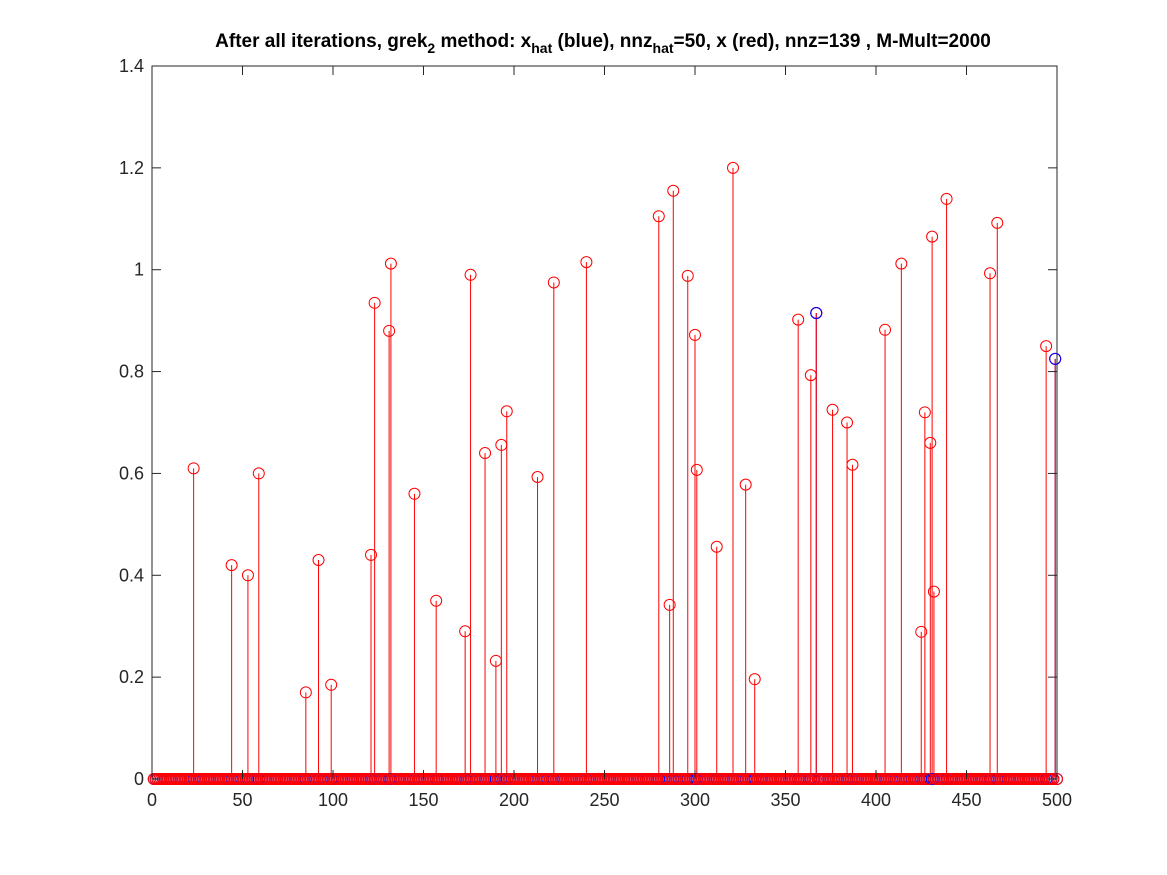 Image resolution: width=1167 pixels, height=875 pixels. What do you see at coordinates (785, 800) in the screenshot?
I see `x-tick-label: 350` at bounding box center [785, 800].